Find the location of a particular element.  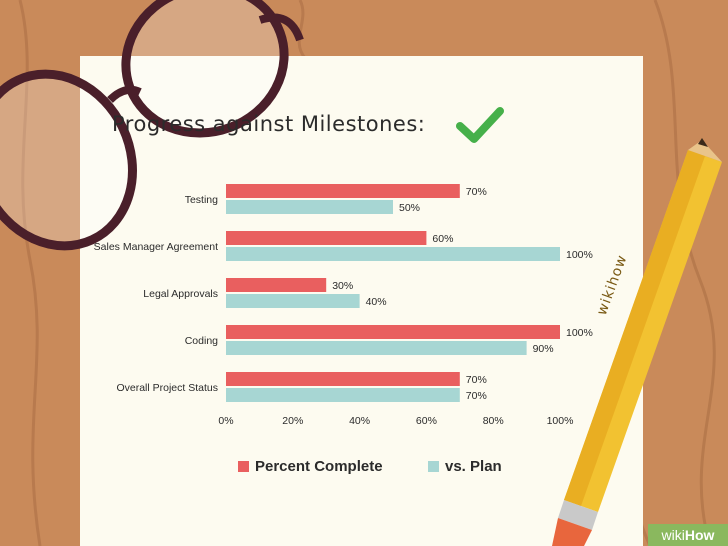

data-label-percent-complete-legal-approvals: 30% is located at coordinates (342, 286).